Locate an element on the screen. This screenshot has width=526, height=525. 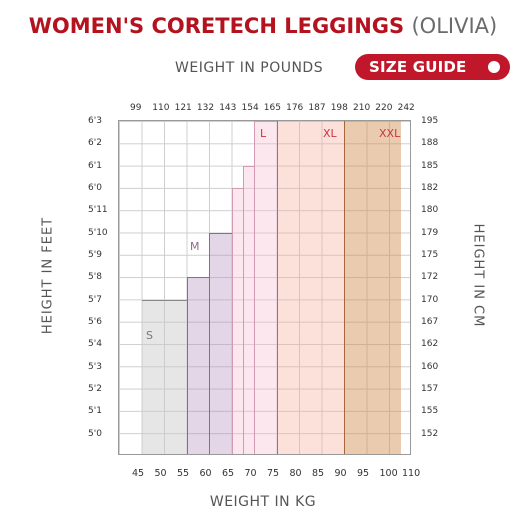
cm-tick: 172 is located at coordinates (430, 277).